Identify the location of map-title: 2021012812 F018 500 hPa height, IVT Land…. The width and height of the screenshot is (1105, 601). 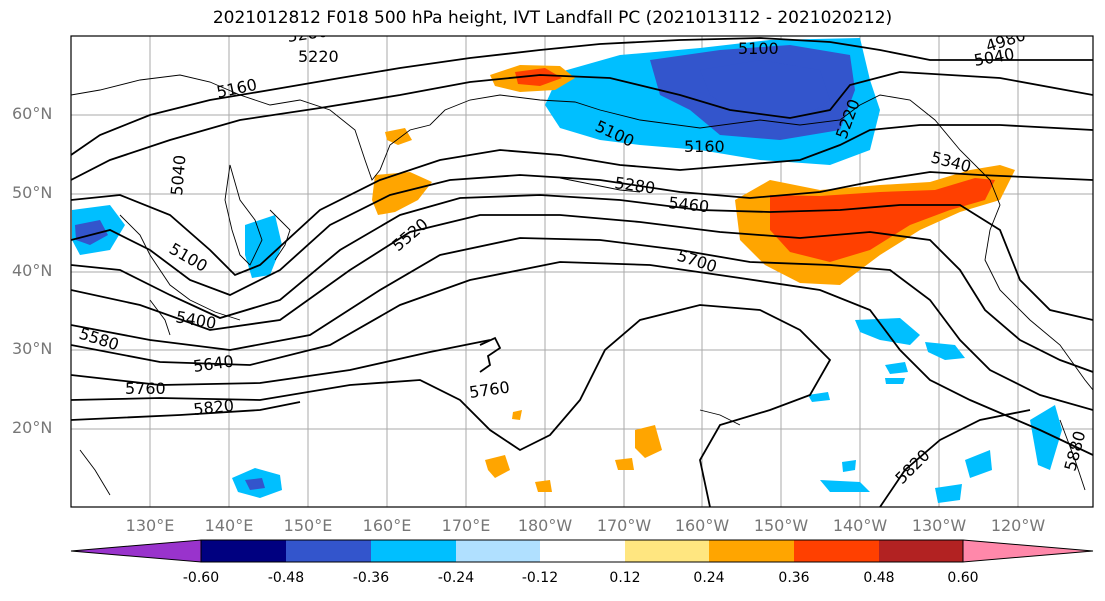
(552, 18).